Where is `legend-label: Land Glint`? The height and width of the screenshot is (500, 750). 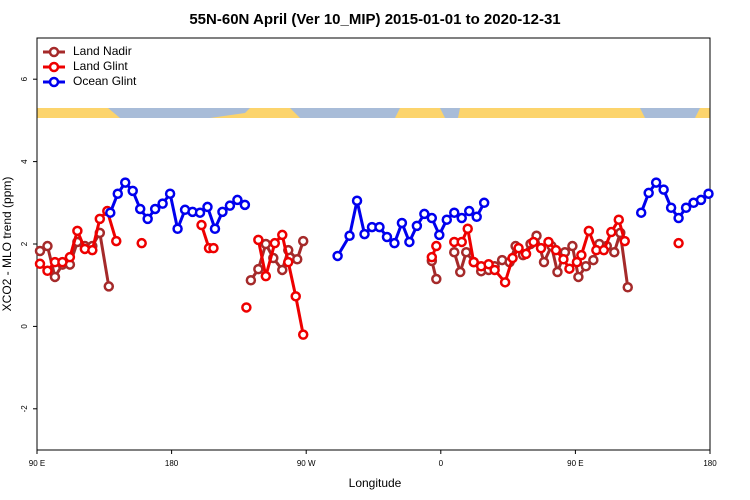
legend-label: Land Glint is located at coordinates (100, 66).